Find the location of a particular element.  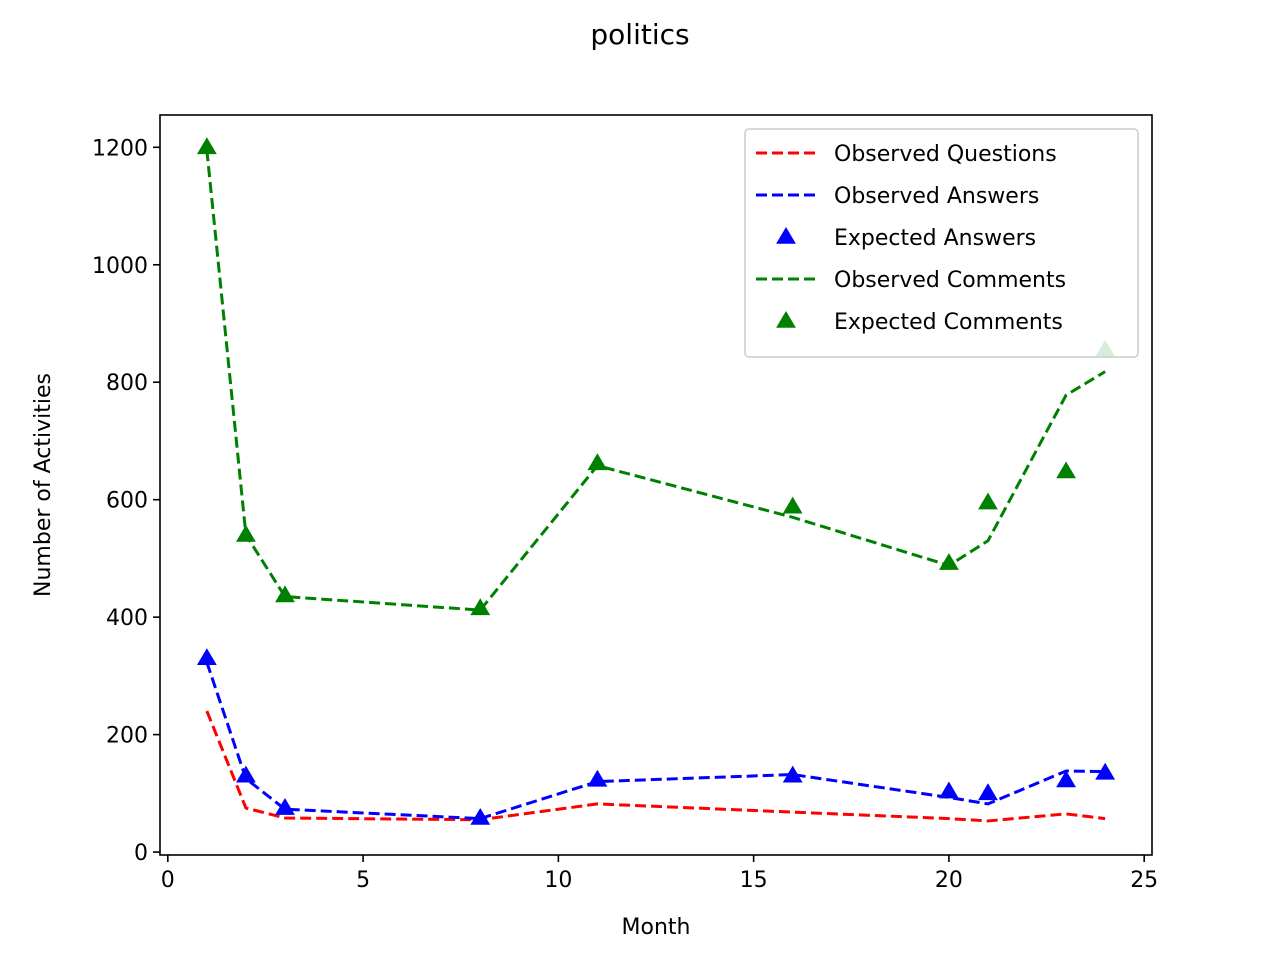

x-tick-label-5: 5 is located at coordinates (363, 880).